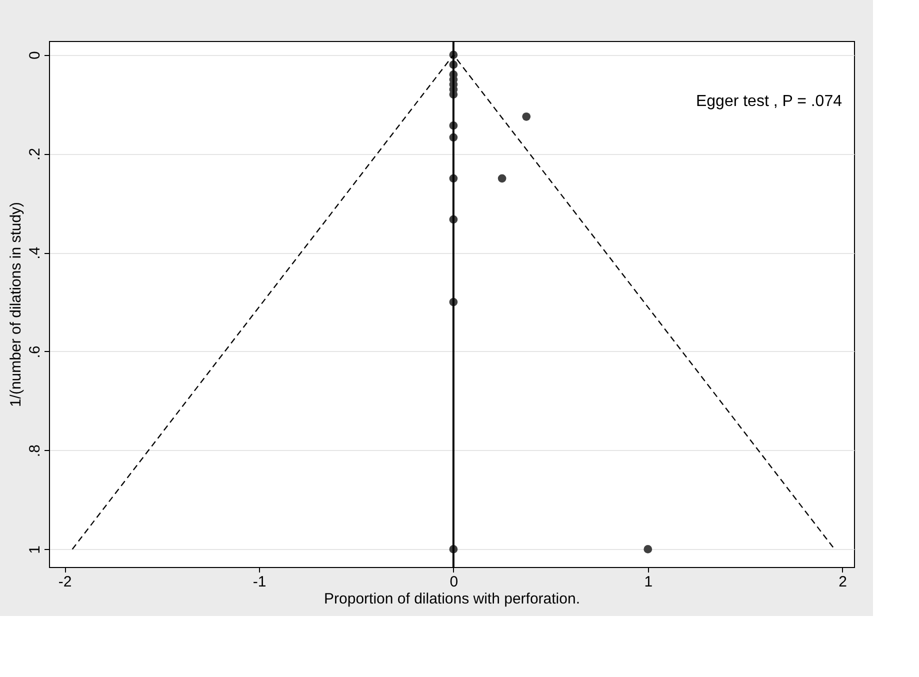 The width and height of the screenshot is (919, 677). I want to click on y-tick-label: .8, so click(35, 451).